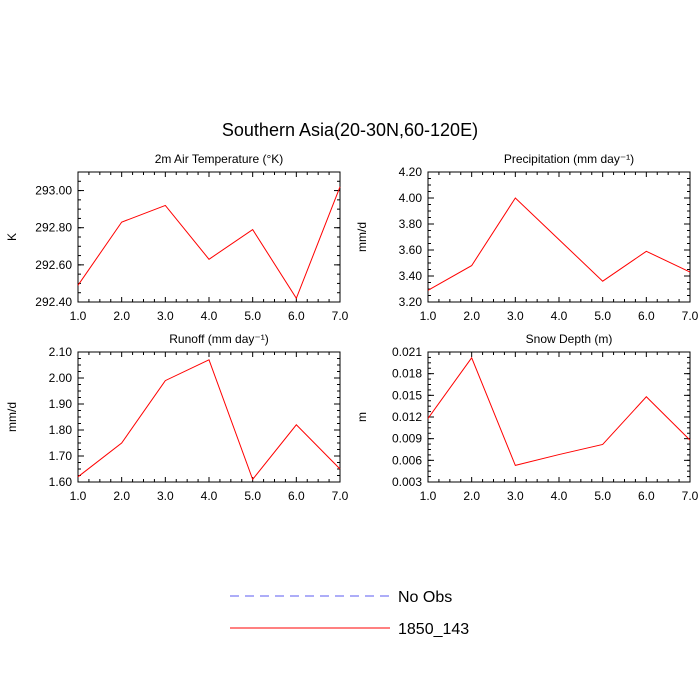 This screenshot has height=700, width=700. Describe the element at coordinates (407, 439) in the screenshot. I see `y-tick-label: 0.009` at that location.